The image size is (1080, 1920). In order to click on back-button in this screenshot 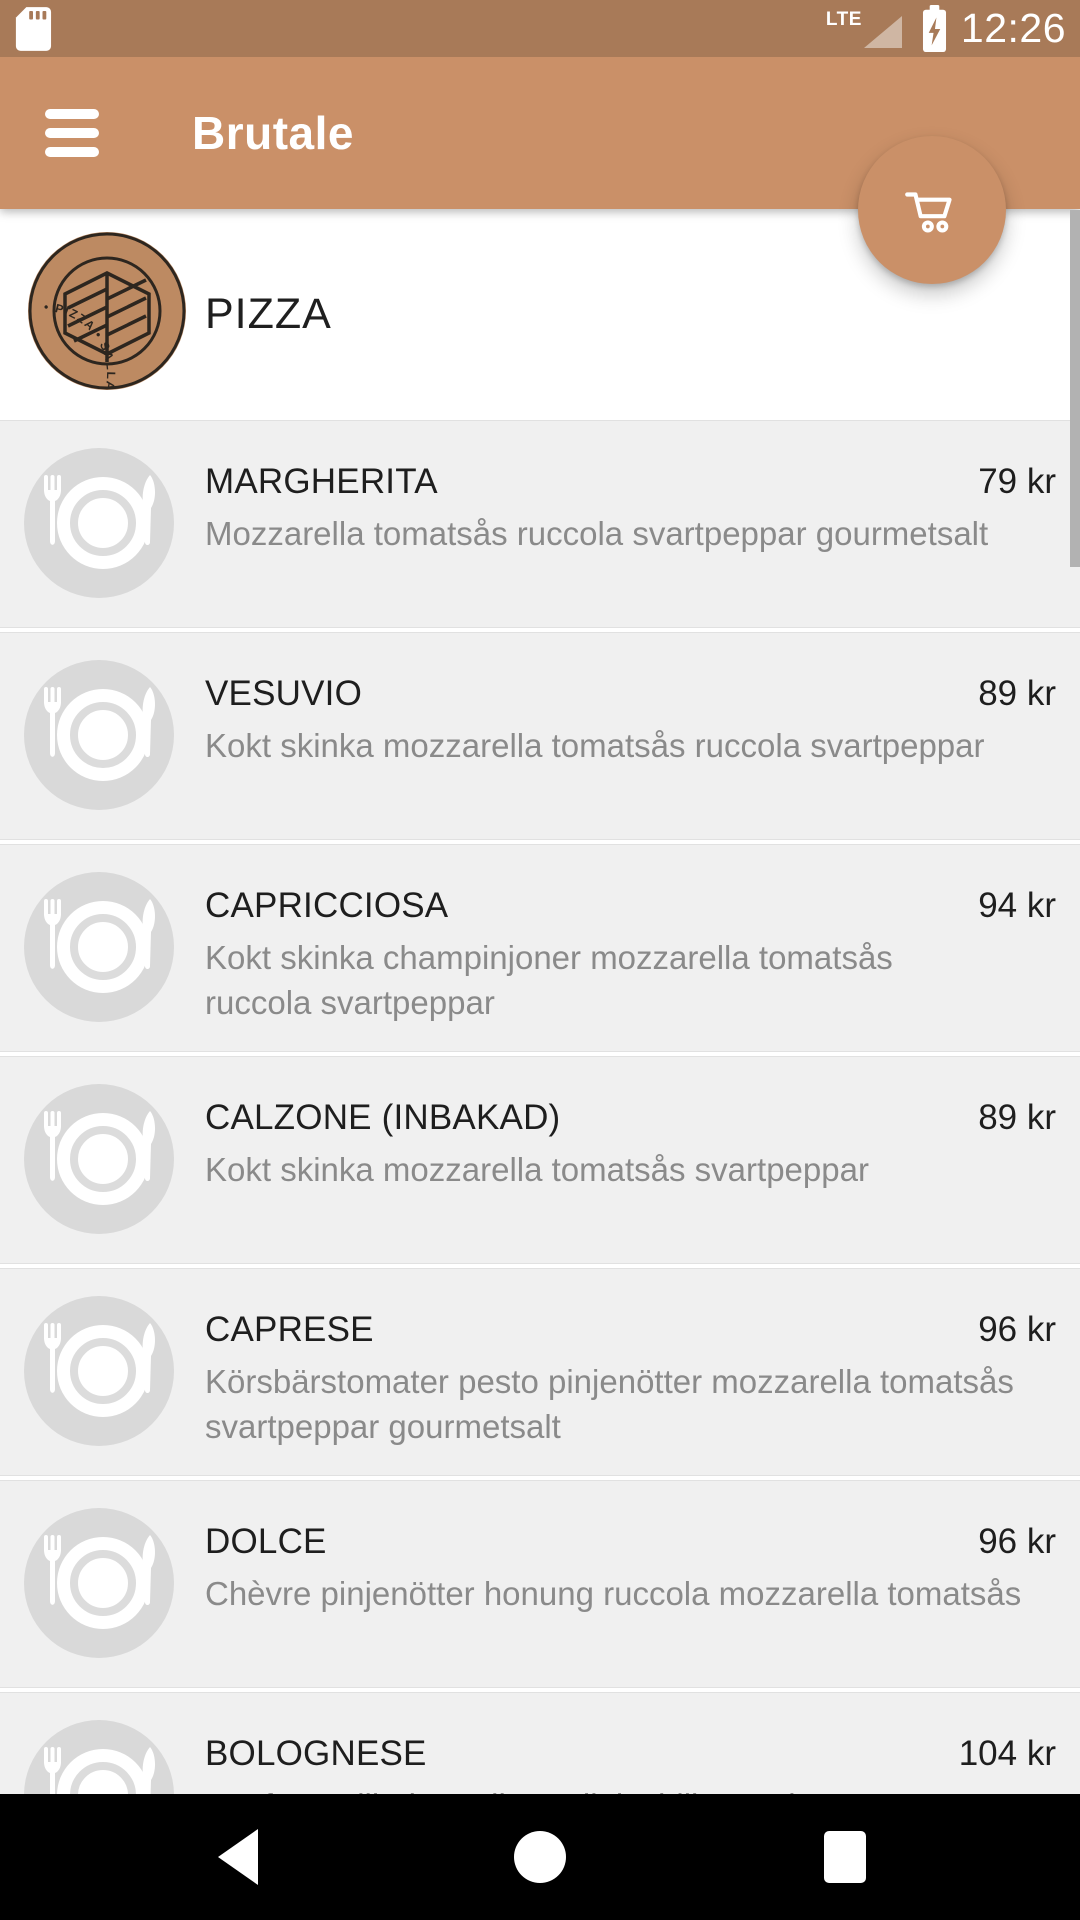, I will do `click(238, 1857)`.